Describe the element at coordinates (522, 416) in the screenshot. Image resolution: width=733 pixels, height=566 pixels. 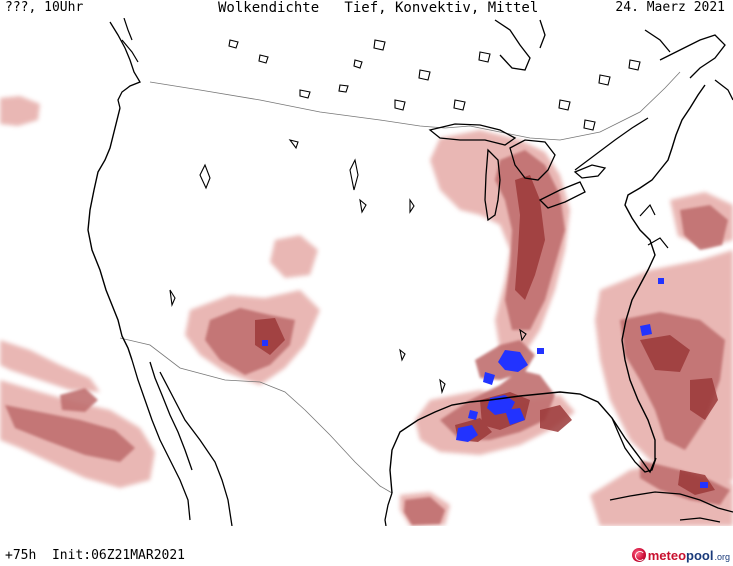
I see `gulf-coast` at that location.